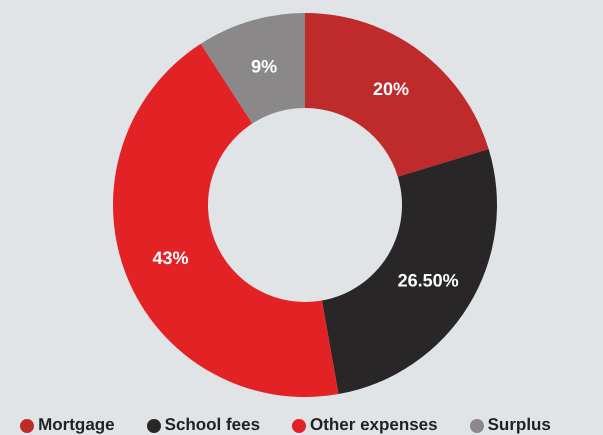  Describe the element at coordinates (391, 88) in the screenshot. I see `data-label: 20%` at that location.